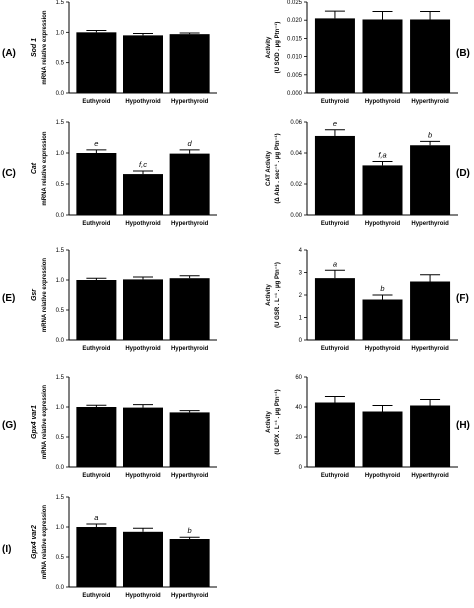 The width and height of the screenshot is (474, 608). I want to click on gene-name: Cat, so click(34, 168).